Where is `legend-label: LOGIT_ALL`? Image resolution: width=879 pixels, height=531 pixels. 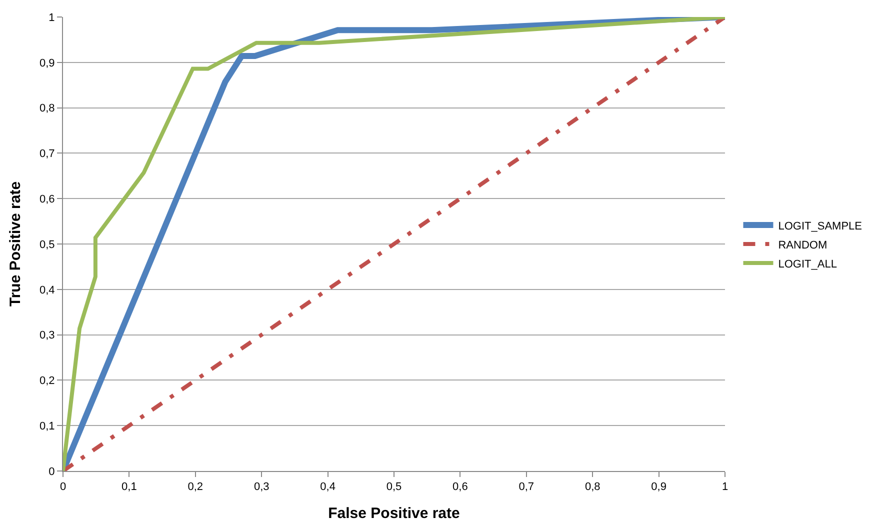
legend-label: LOGIT_ALL is located at coordinates (807, 264).